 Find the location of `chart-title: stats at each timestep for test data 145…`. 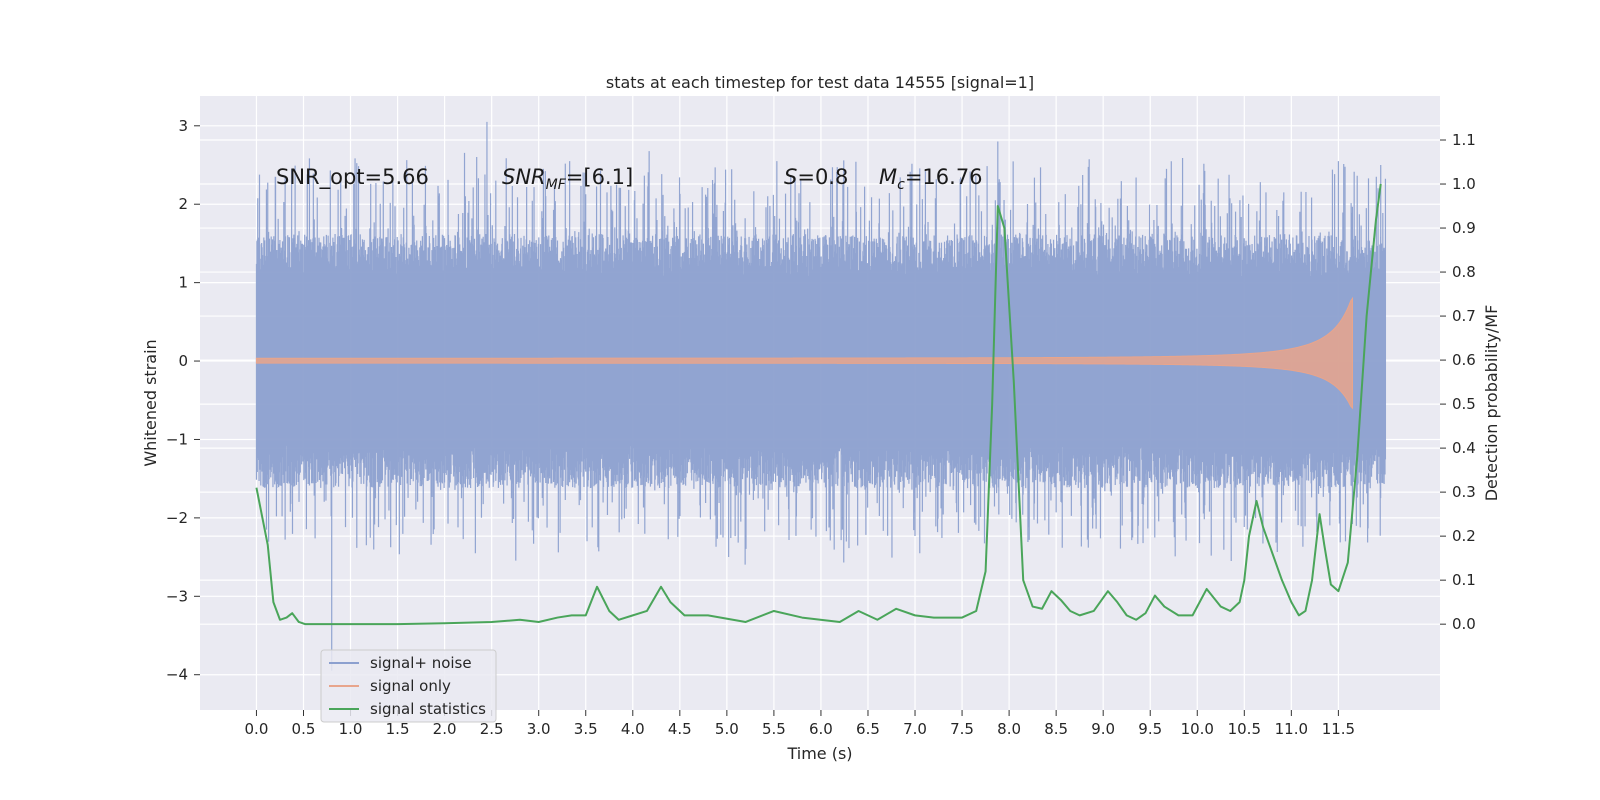

chart-title: stats at each timestep for test data 145… is located at coordinates (820, 82).